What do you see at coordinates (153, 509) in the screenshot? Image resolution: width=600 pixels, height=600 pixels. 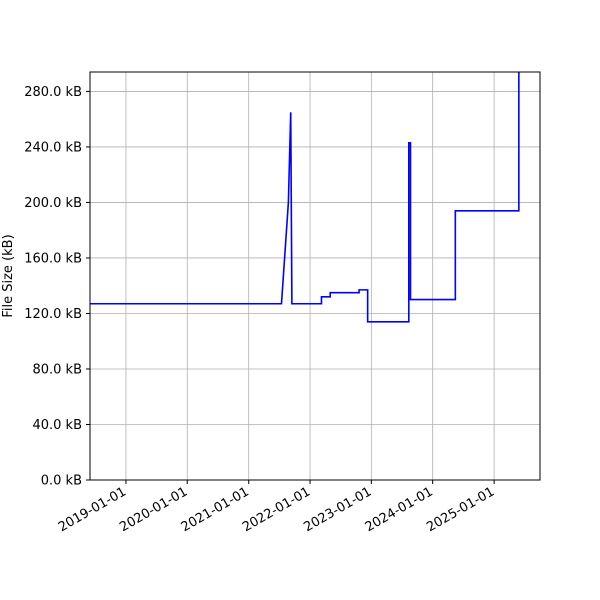 I see `x-tick-label: 2020-01-01` at bounding box center [153, 509].